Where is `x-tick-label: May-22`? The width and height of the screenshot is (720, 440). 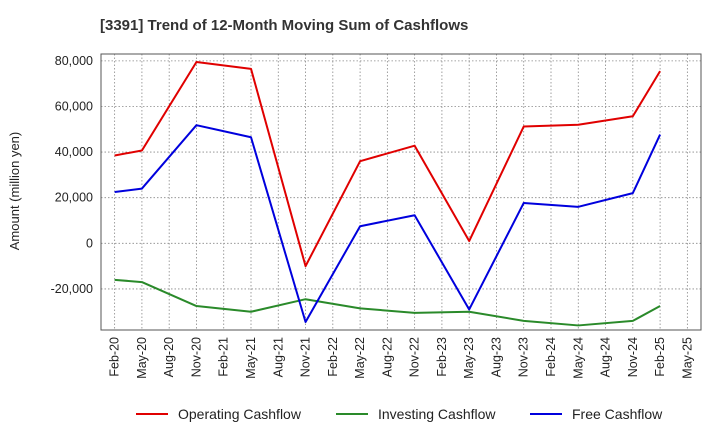 x-tick-label: May-22 is located at coordinates (360, 358).